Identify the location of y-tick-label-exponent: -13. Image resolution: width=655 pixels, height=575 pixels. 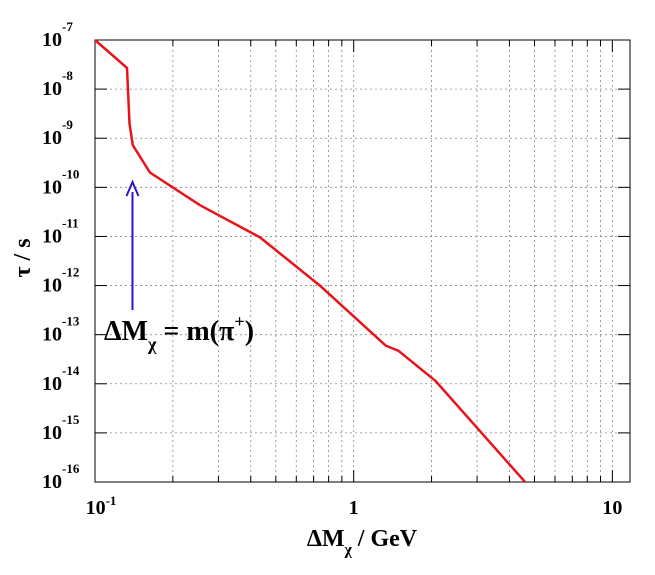
(71, 321).